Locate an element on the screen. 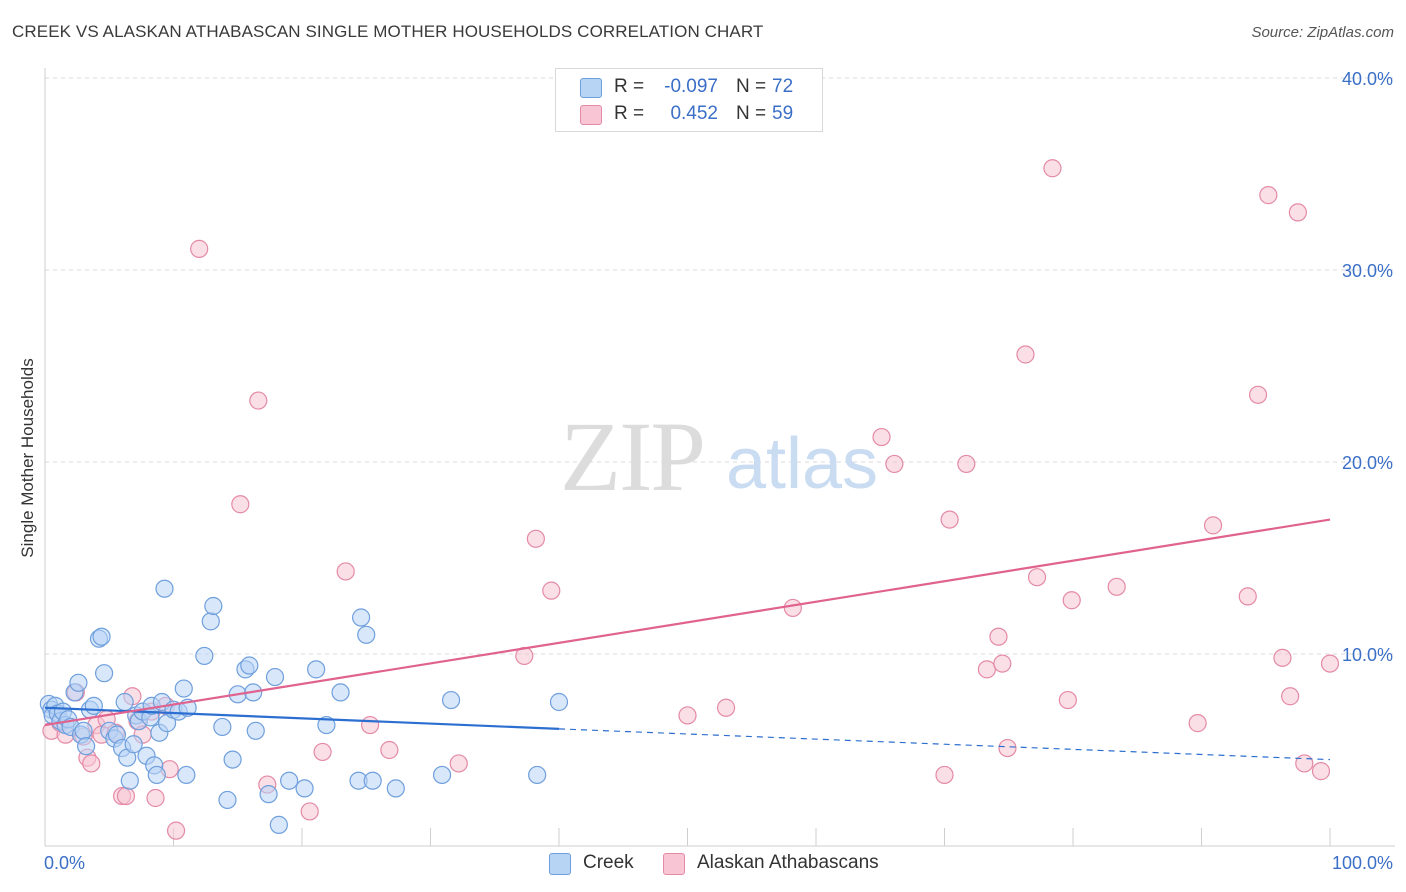  x-tick-label: 100.0% is located at coordinates (1362, 863).